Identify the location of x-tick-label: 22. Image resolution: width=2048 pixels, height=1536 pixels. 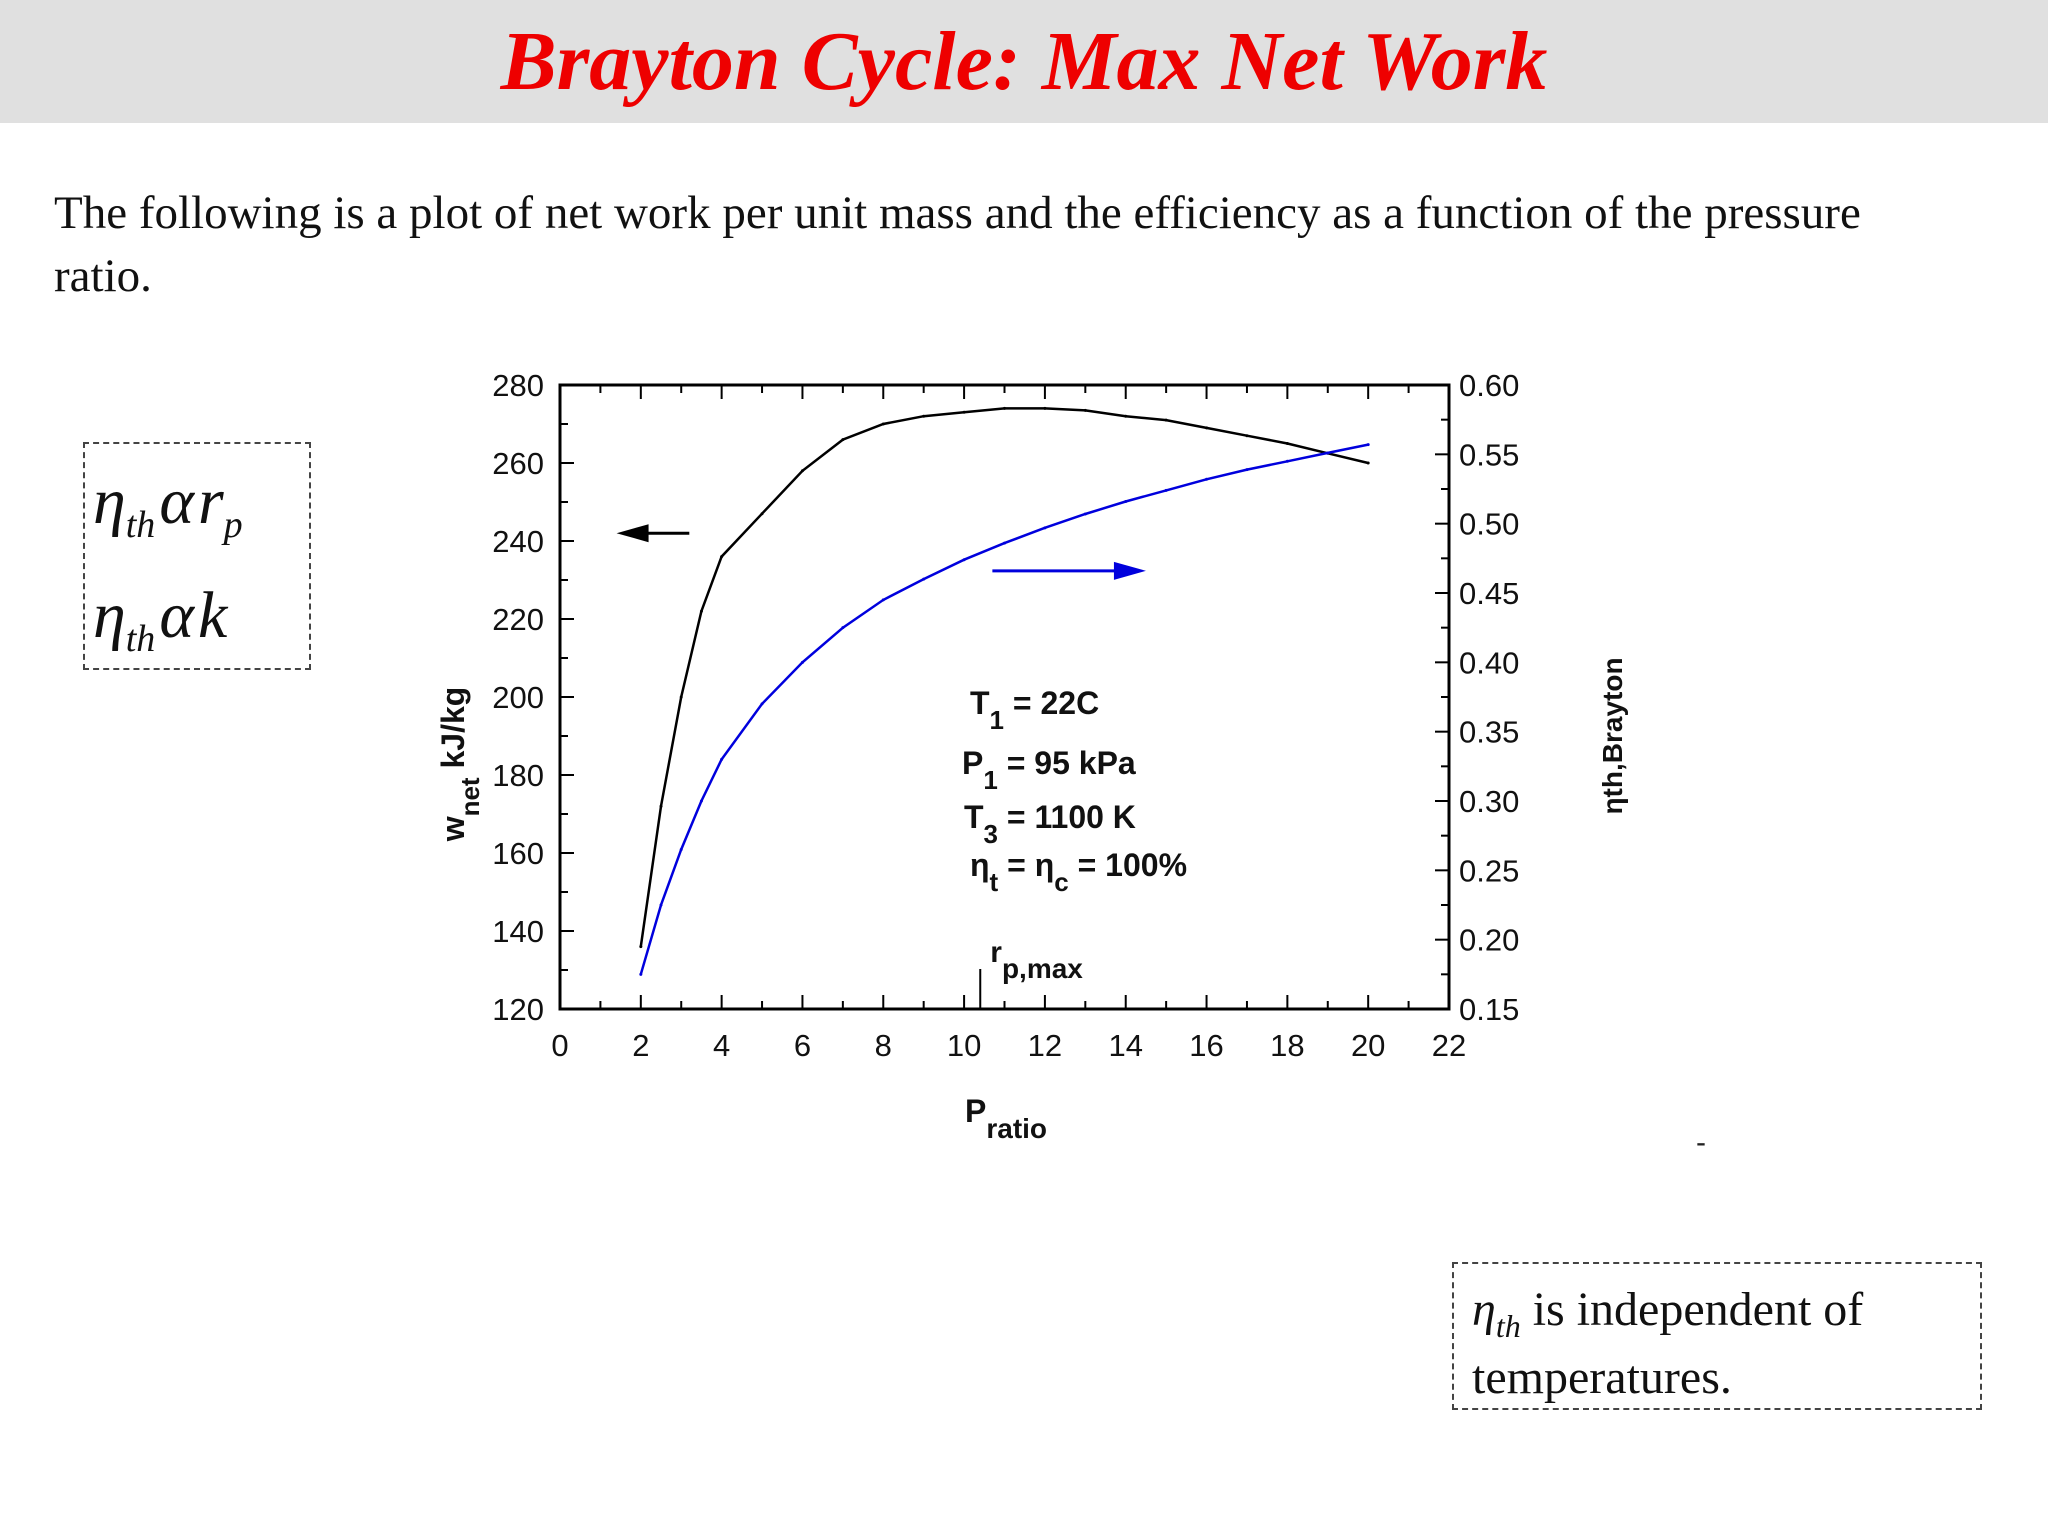
(1449, 1045).